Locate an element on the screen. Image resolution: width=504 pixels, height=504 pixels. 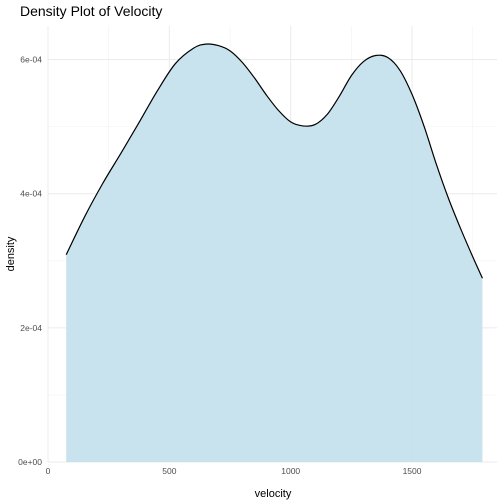
x-tick-label: 1000 is located at coordinates (290, 471).